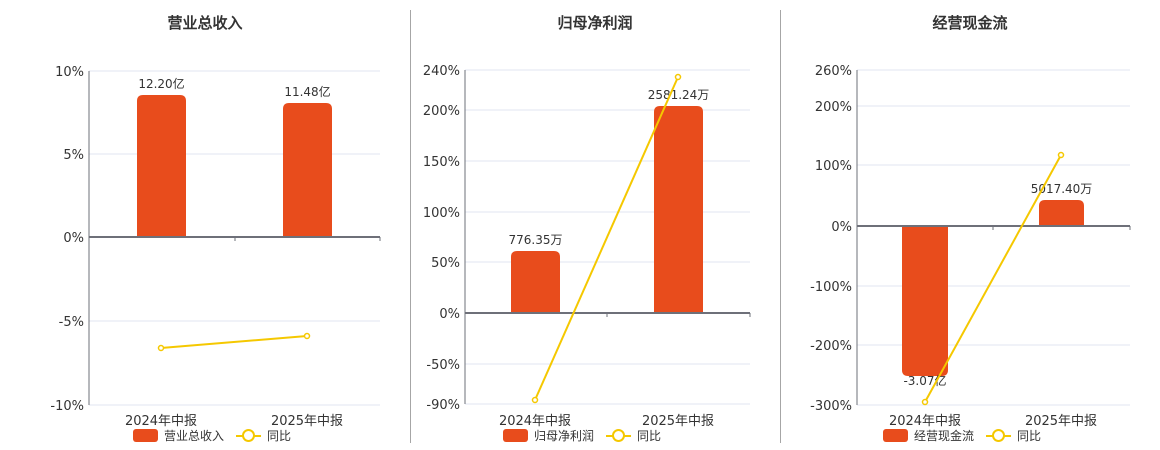 The width and height of the screenshot is (1160, 450). I want to click on bar-value-label: 11.48亿, so click(307, 91).